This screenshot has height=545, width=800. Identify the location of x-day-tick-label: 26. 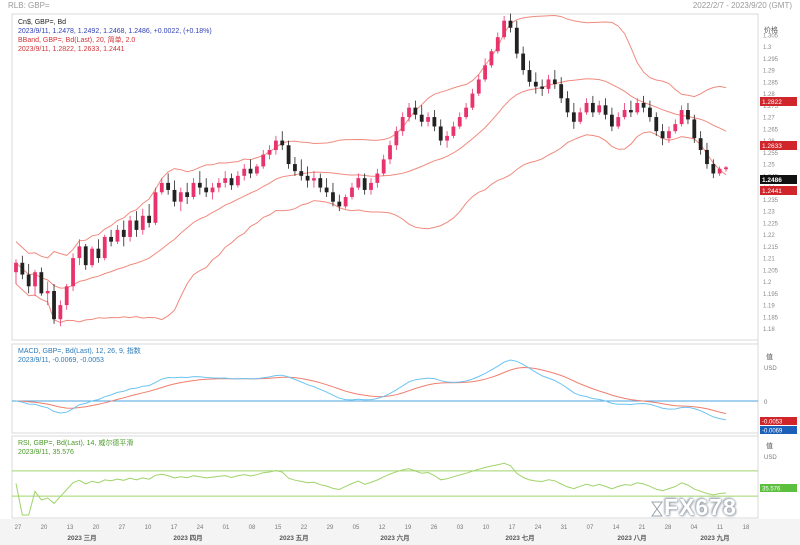
(434, 528).